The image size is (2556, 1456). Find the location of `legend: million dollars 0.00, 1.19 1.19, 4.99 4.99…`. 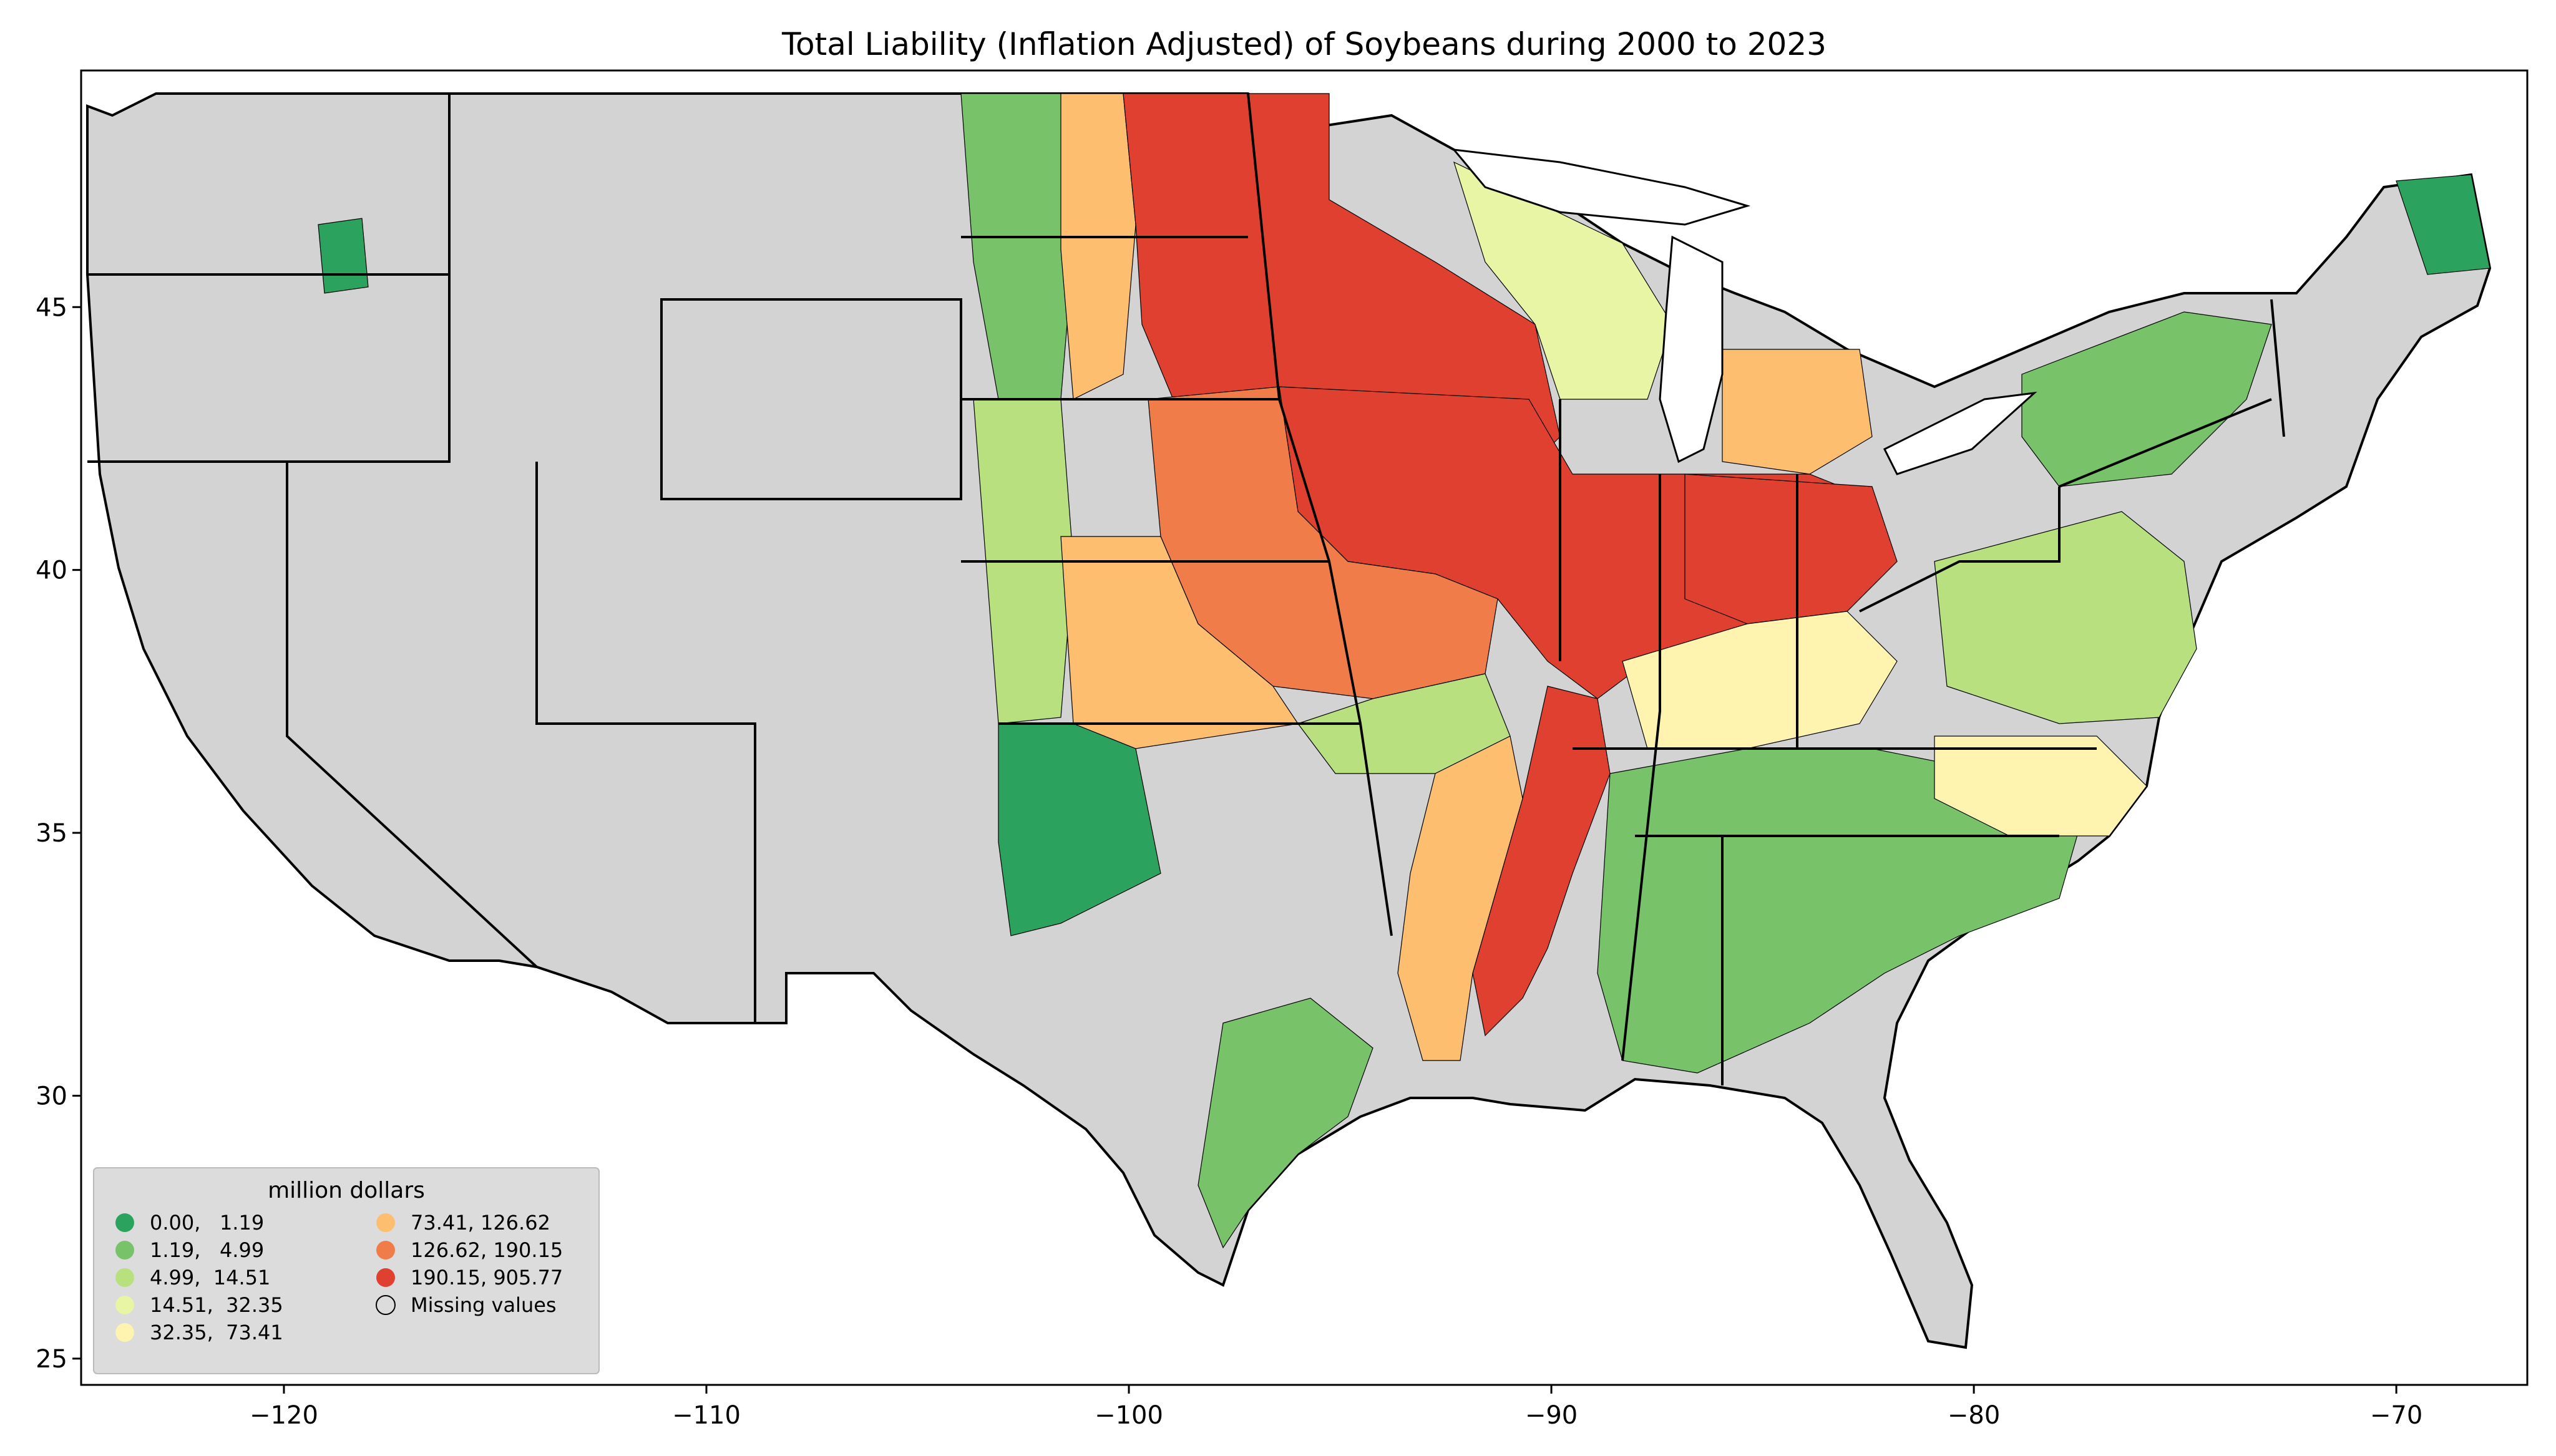

legend: million dollars 0.00, 1.19 1.19, 4.99 4.99… is located at coordinates (347, 1270).